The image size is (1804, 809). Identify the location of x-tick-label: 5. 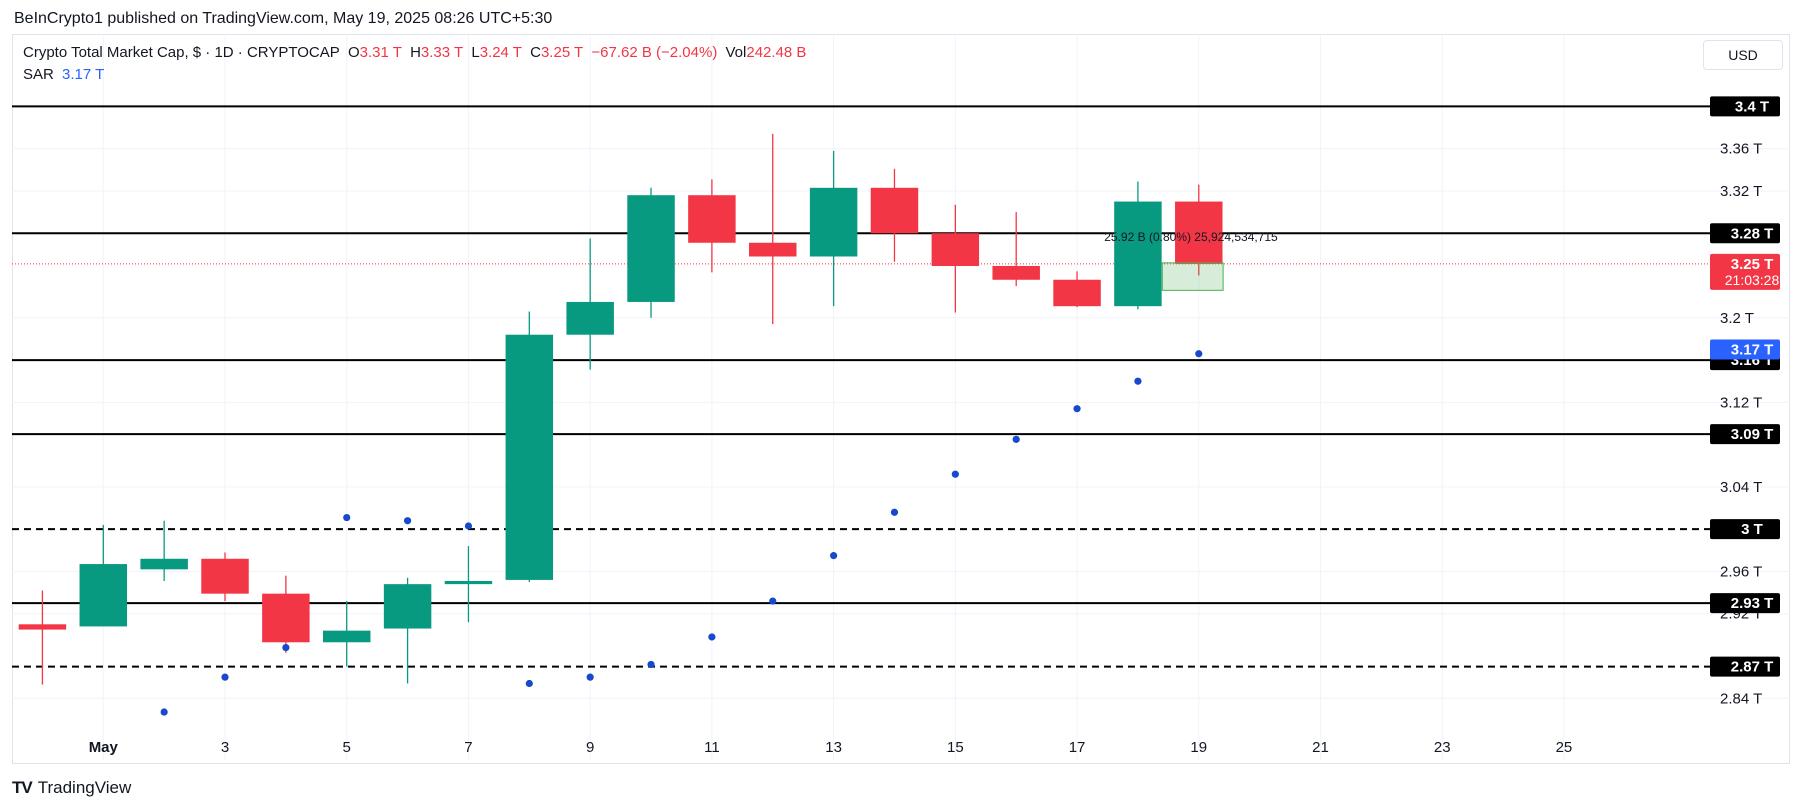
(347, 747).